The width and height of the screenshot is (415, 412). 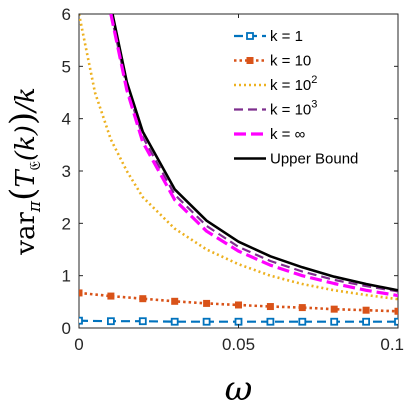 I want to click on y-label-arg: (k), so click(x=26, y=143).